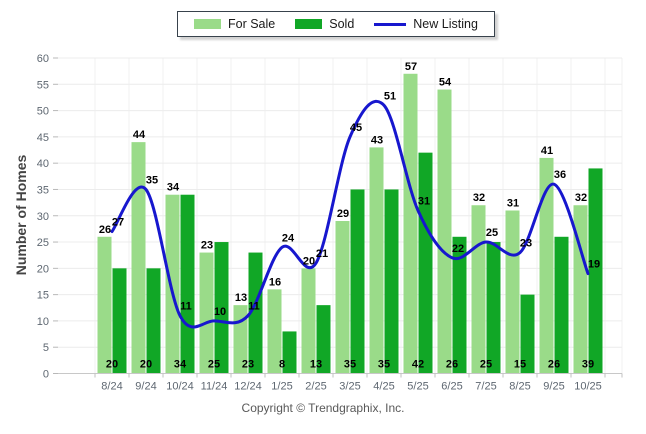  Describe the element at coordinates (553, 387) in the screenshot. I see `svg-text: 9/25` at that location.